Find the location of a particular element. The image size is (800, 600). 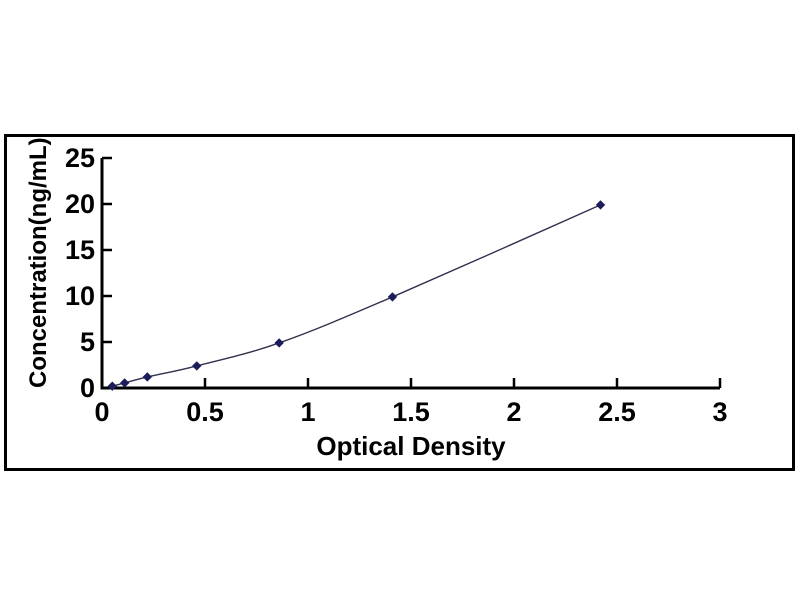

x-tick-label: 0.5 is located at coordinates (205, 412).